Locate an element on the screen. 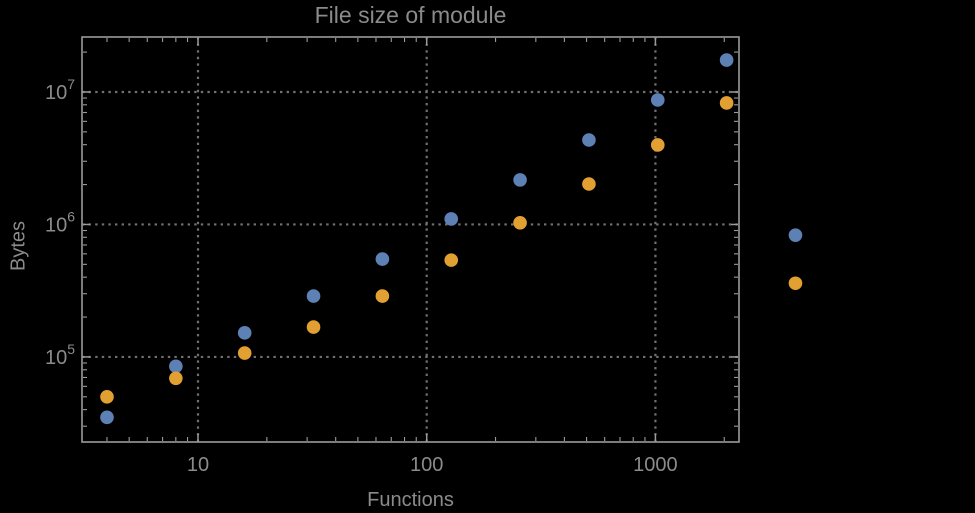  plot-title: File size of module is located at coordinates (410, 15).